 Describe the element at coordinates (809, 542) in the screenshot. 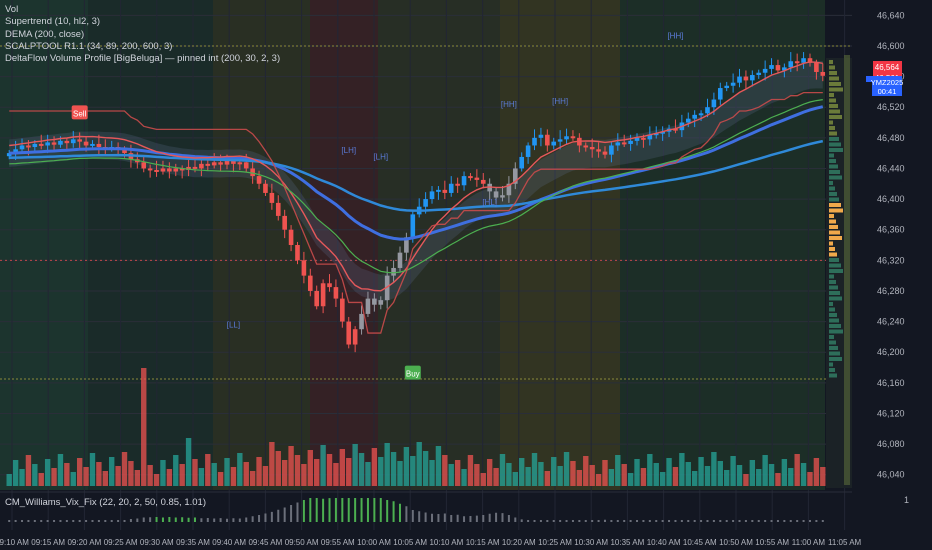

I see `time-tick: 11:00 AM` at that location.